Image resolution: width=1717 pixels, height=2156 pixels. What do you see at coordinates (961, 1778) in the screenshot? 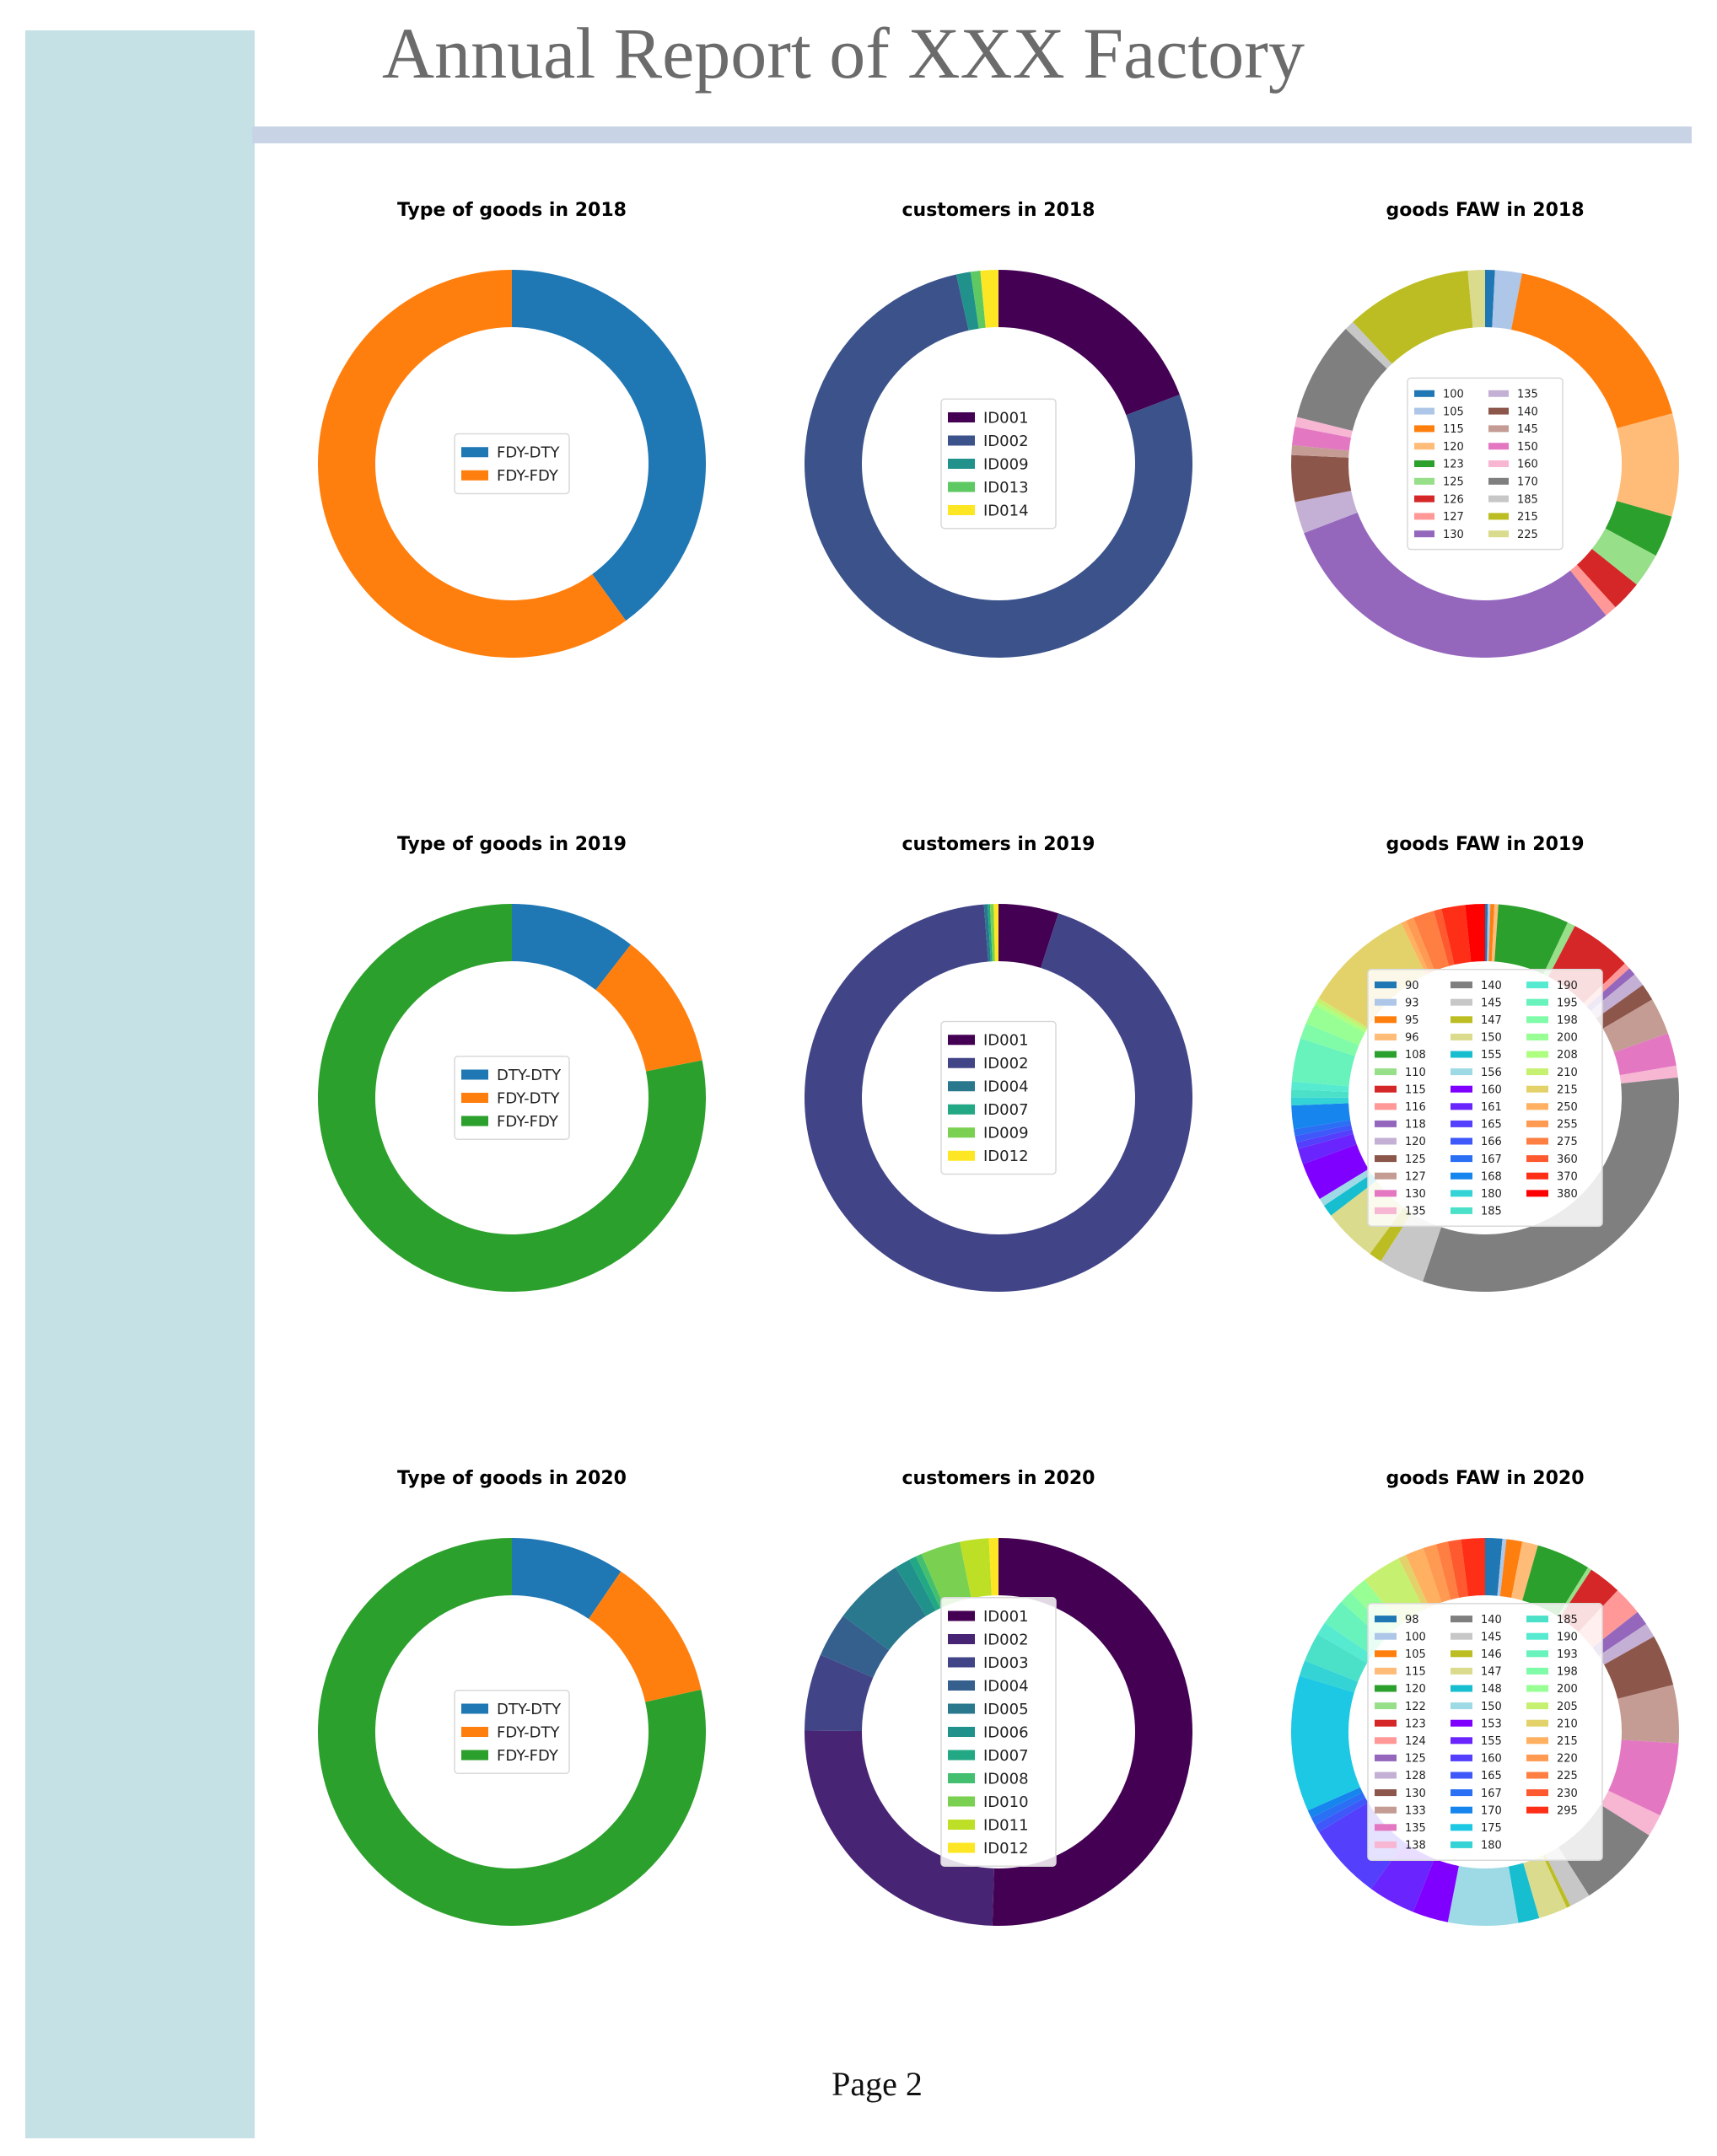
I see `legend-swatch-id008` at bounding box center [961, 1778].